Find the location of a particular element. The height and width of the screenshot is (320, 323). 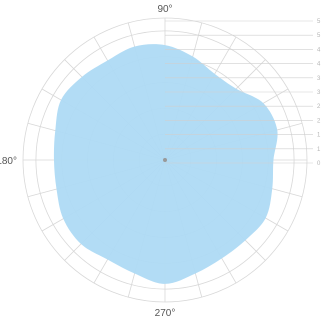

radial-tick-label: 0 is located at coordinates (319, 164).